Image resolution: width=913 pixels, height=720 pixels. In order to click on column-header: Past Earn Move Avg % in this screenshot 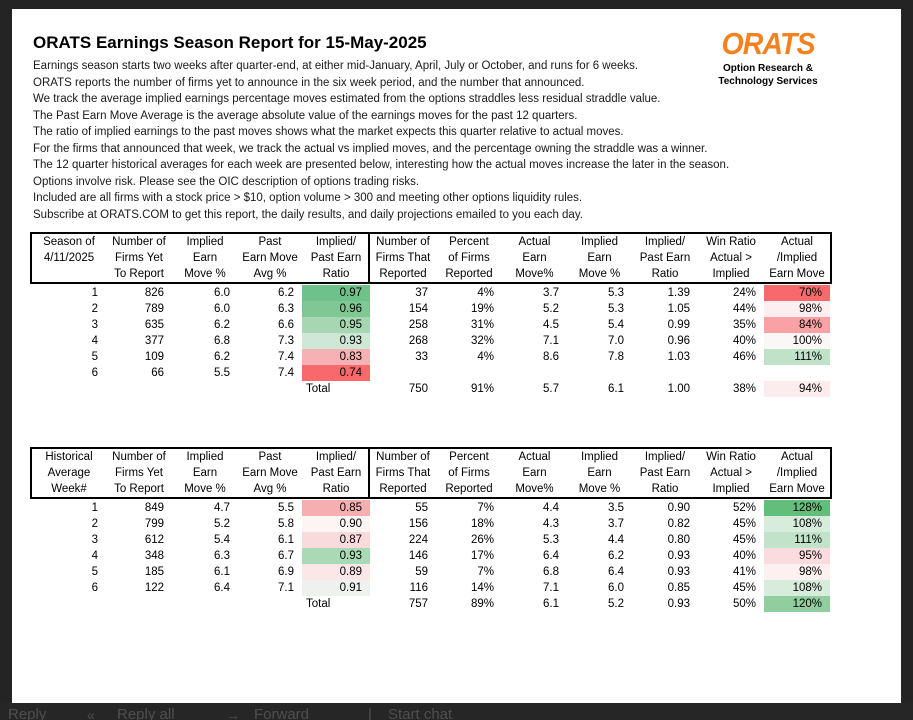, I will do `click(270, 258)`.